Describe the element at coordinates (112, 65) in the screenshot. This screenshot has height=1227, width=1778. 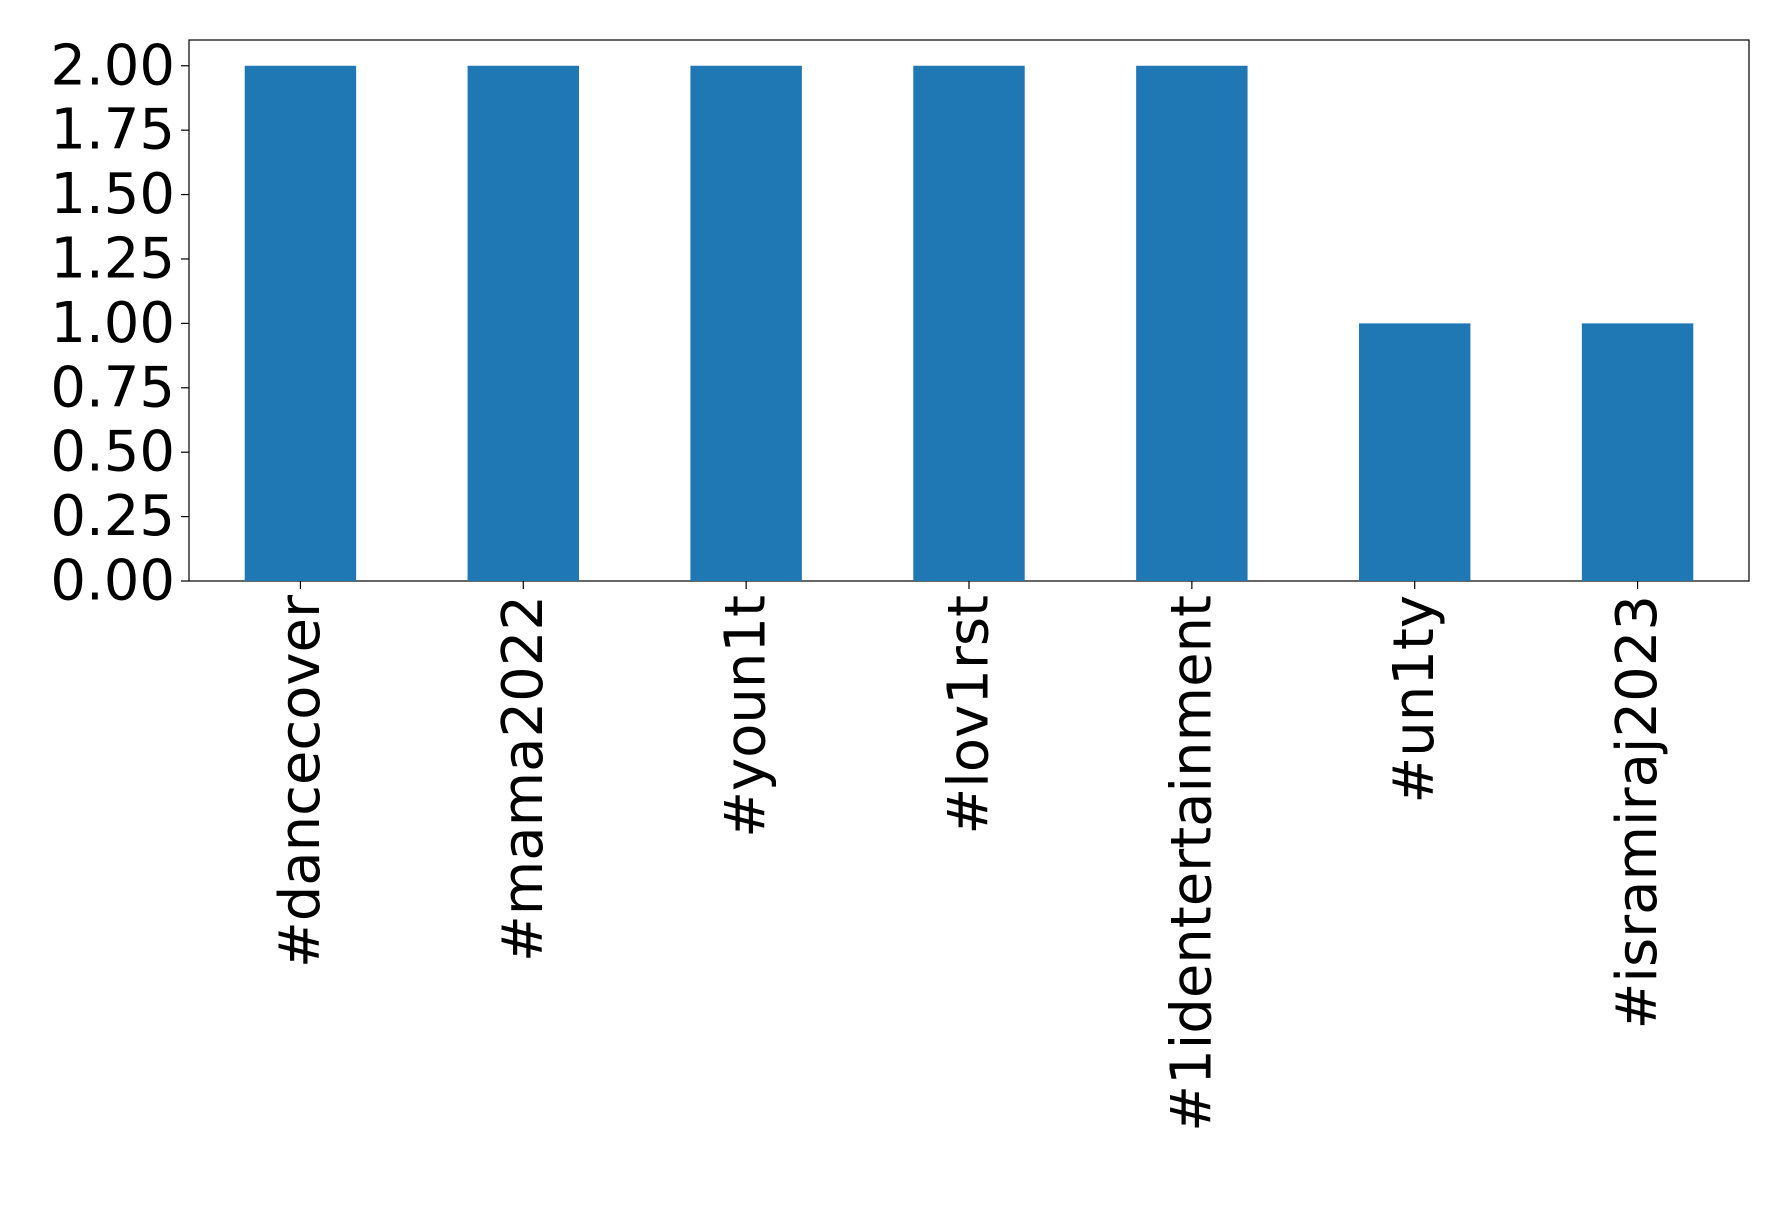
I see `y-tick-label: 2.00` at that location.